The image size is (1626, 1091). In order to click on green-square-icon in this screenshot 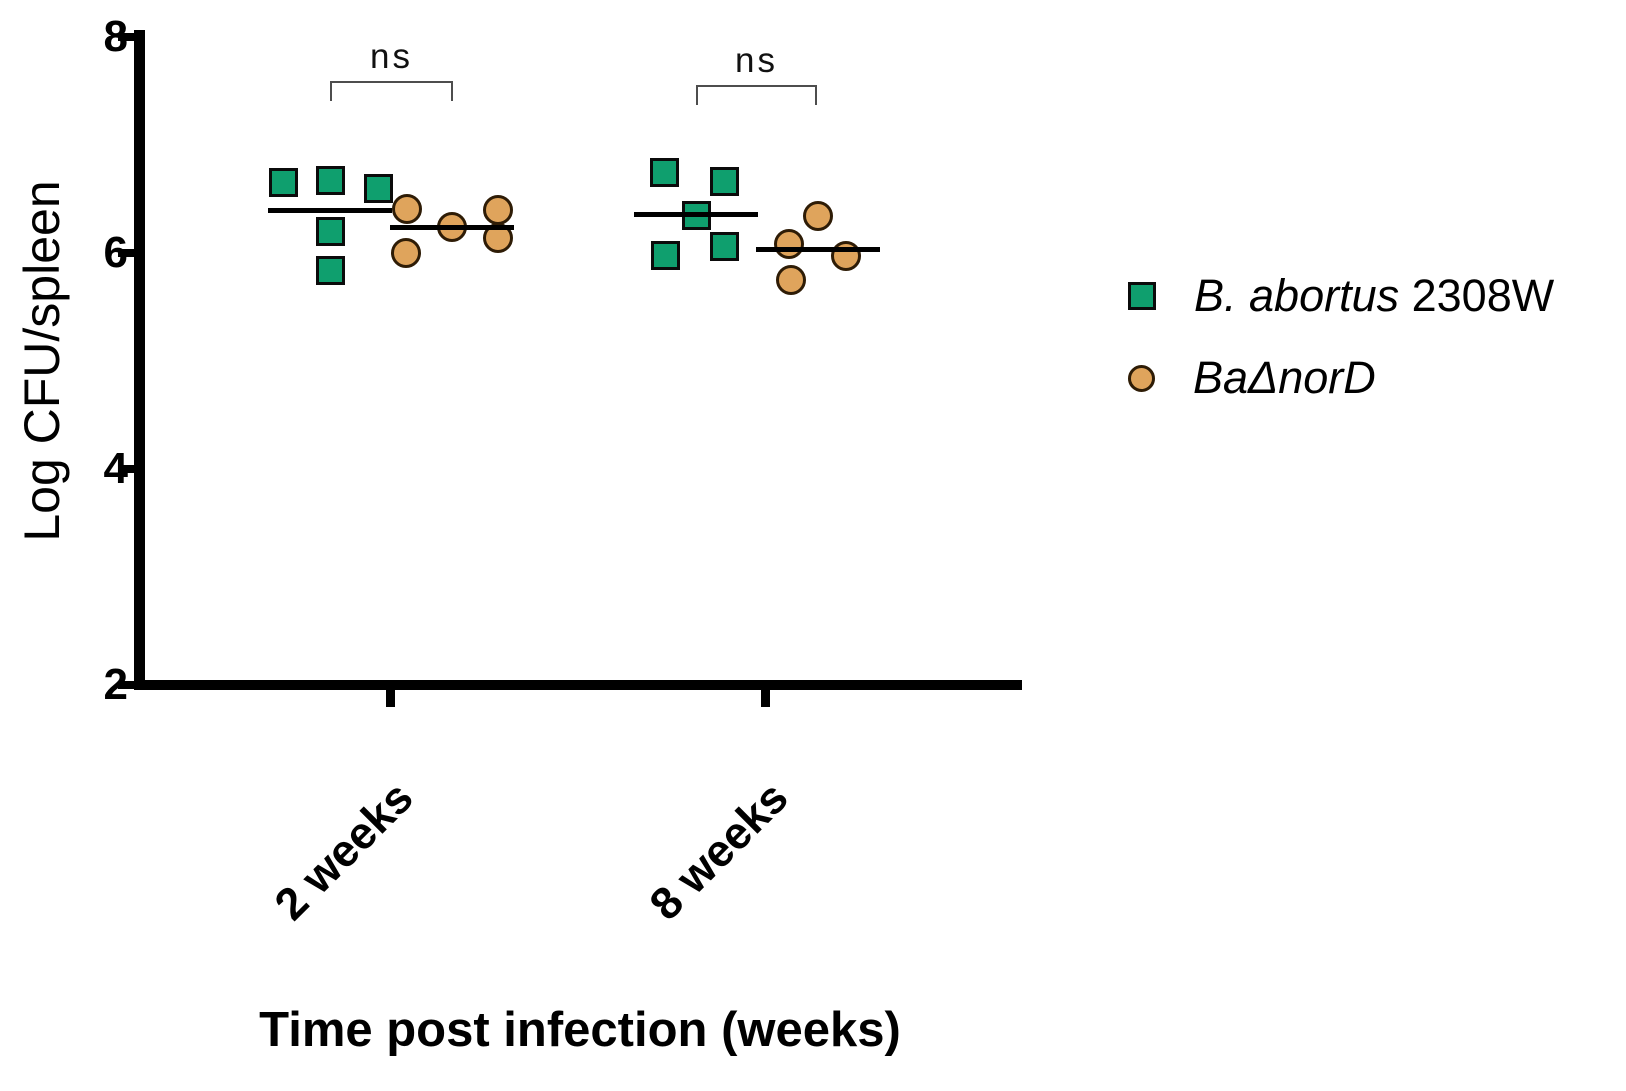, I will do `click(1142, 296)`.